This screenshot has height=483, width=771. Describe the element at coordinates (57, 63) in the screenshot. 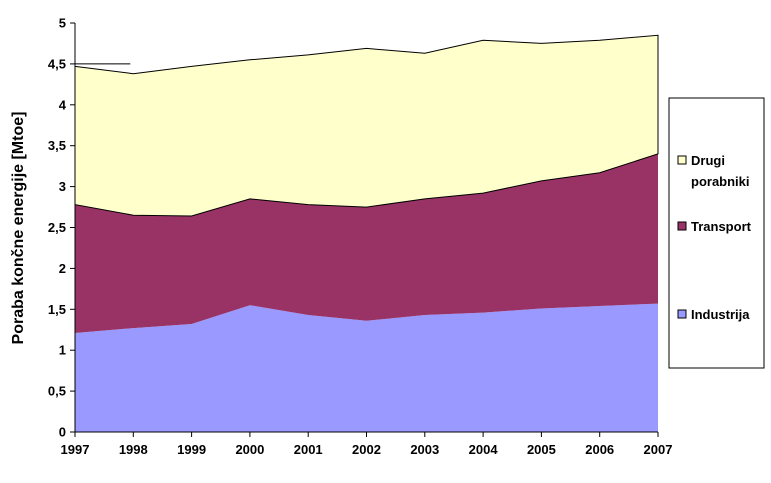

I see `y-tick-label: 4,5` at that location.